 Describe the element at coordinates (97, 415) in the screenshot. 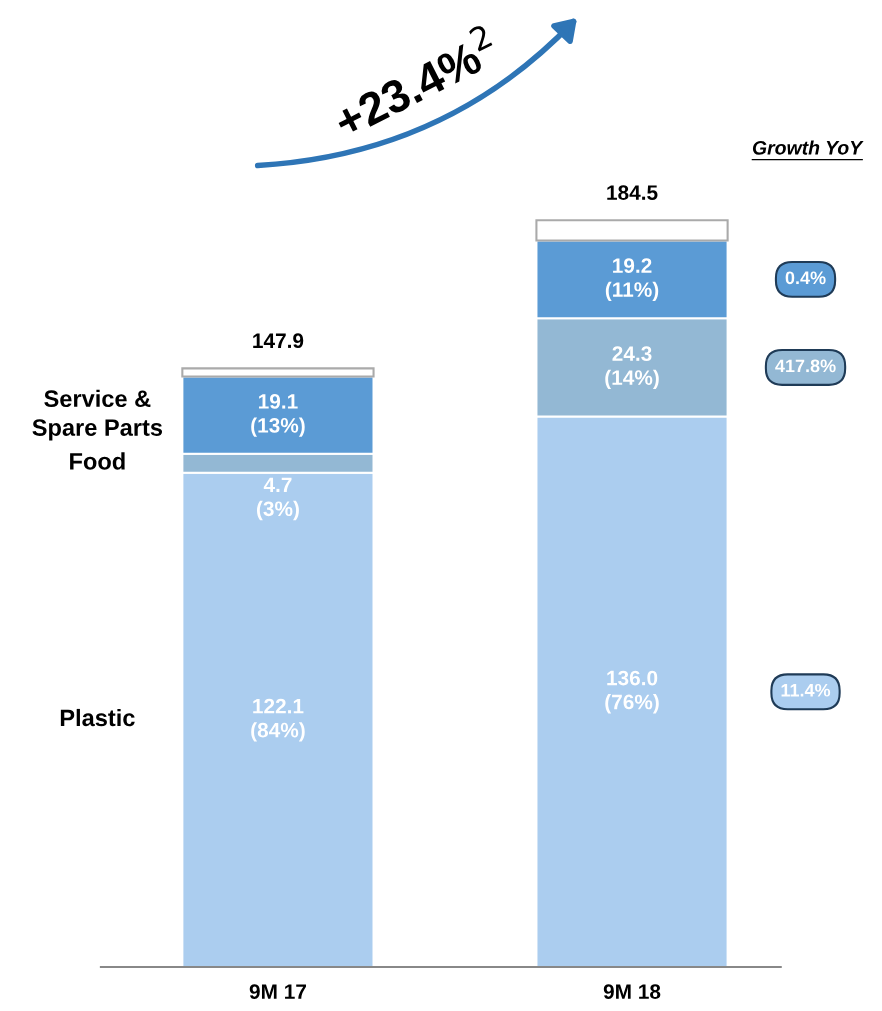

I see `series-label: Service & Spare Parts` at that location.